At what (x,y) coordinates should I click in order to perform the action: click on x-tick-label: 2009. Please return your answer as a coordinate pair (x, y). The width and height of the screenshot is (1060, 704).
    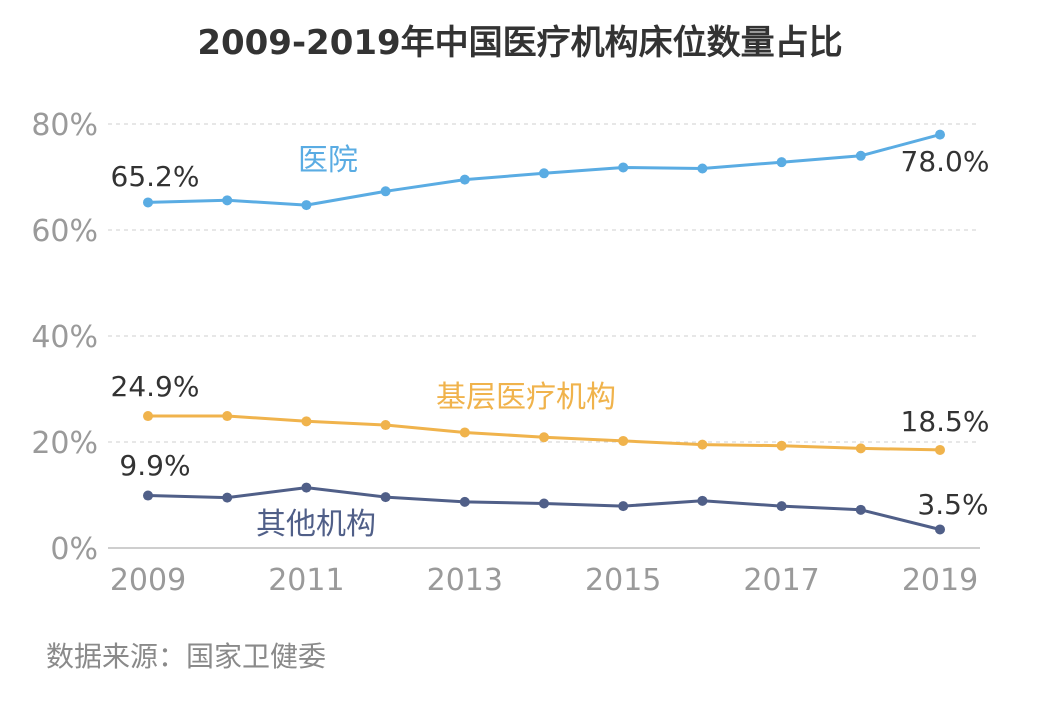
    Looking at the image, I should click on (148, 580).